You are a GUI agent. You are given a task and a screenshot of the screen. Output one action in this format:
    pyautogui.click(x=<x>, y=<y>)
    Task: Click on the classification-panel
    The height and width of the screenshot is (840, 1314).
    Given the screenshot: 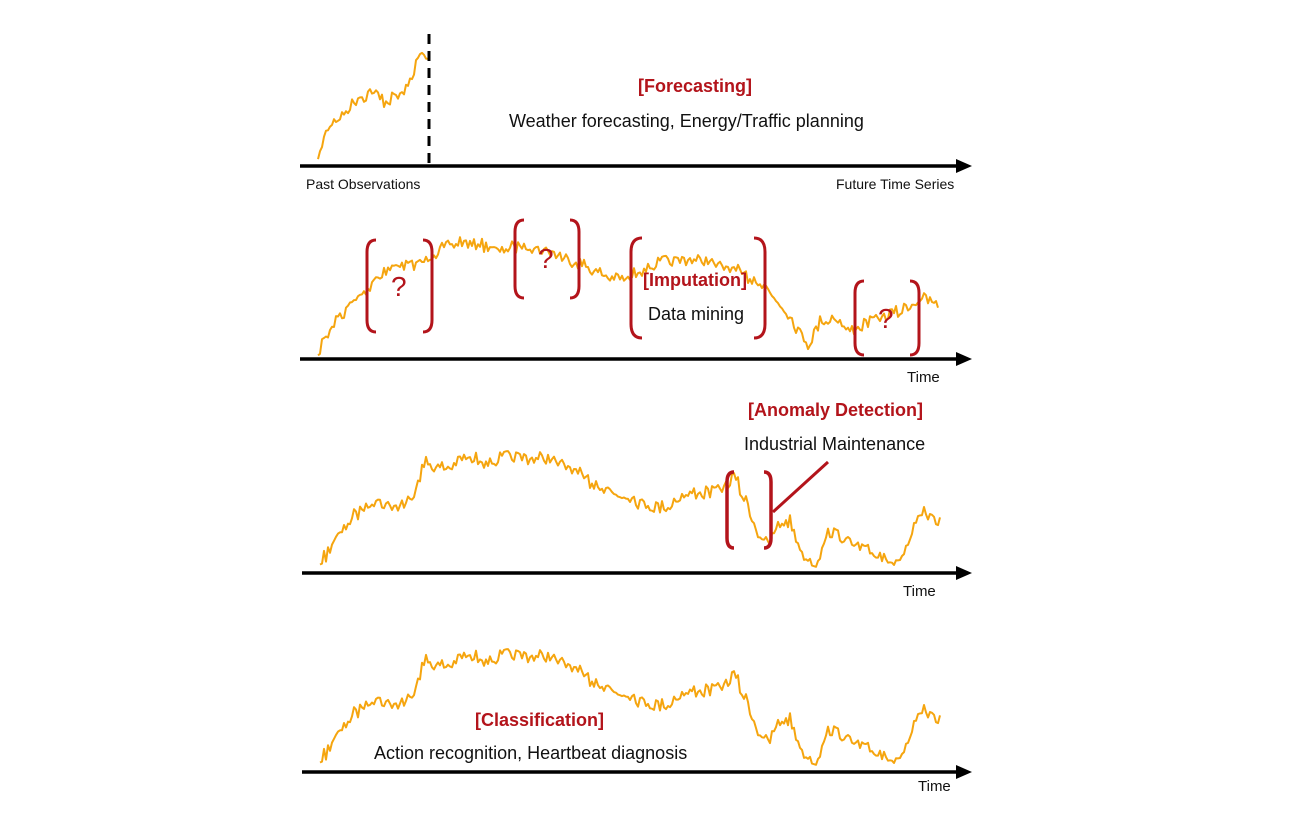 What is the action you would take?
    pyautogui.click(x=637, y=713)
    